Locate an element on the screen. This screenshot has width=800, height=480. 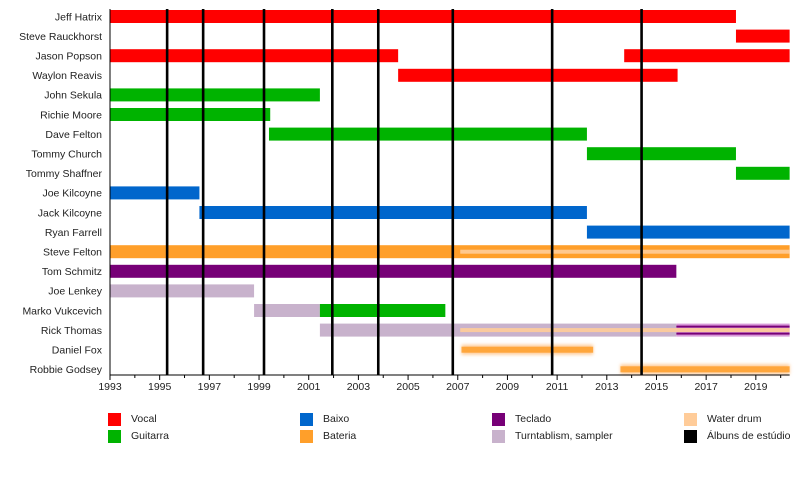
legend-item: Turntablism, sampler is located at coordinates (552, 436).